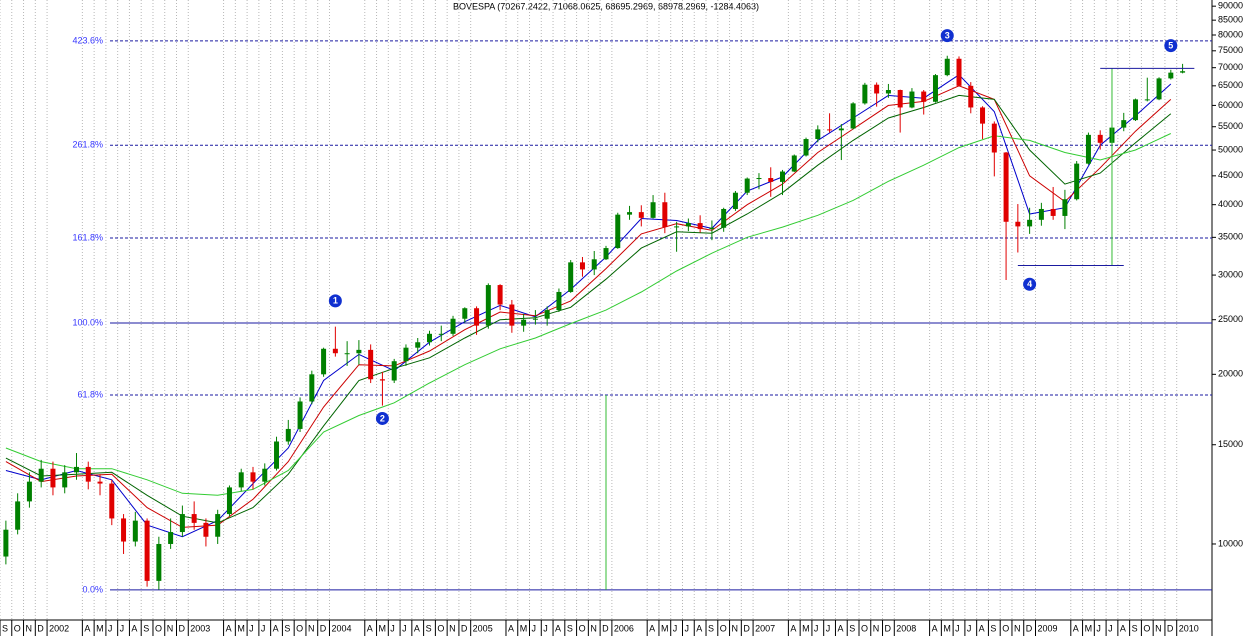 The height and width of the screenshot is (636, 1250). I want to click on wave-label: 5, so click(1170, 46).